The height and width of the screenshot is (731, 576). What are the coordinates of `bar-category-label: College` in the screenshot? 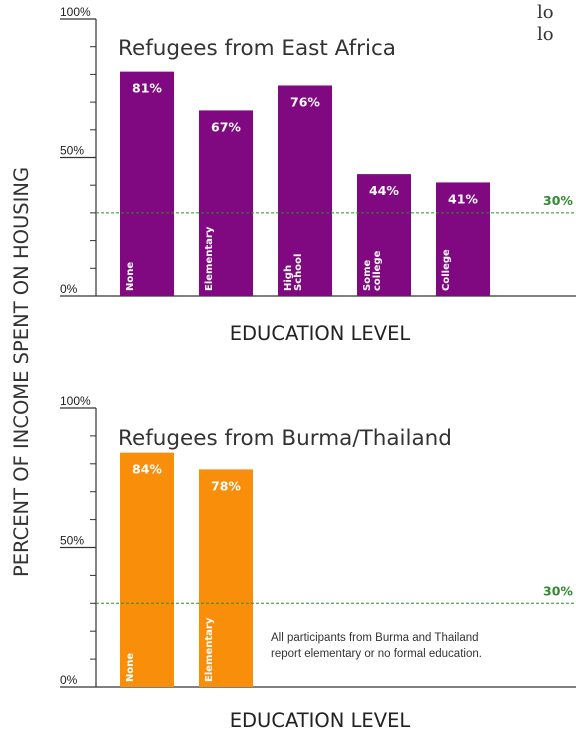 It's located at (446, 270).